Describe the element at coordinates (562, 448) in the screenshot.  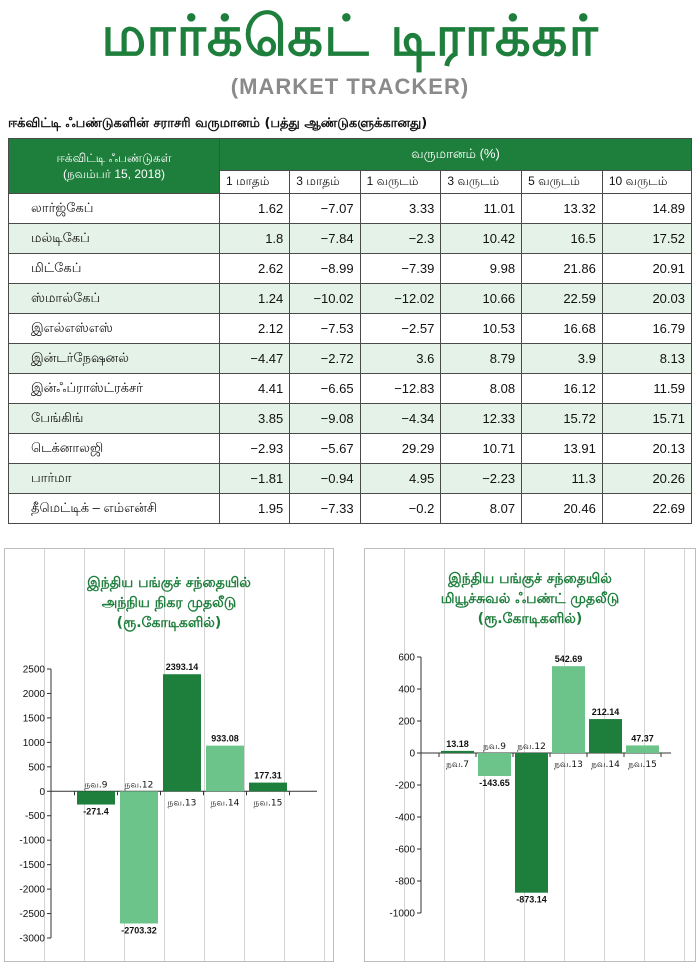
I see `return-value-cell: 13.91` at that location.